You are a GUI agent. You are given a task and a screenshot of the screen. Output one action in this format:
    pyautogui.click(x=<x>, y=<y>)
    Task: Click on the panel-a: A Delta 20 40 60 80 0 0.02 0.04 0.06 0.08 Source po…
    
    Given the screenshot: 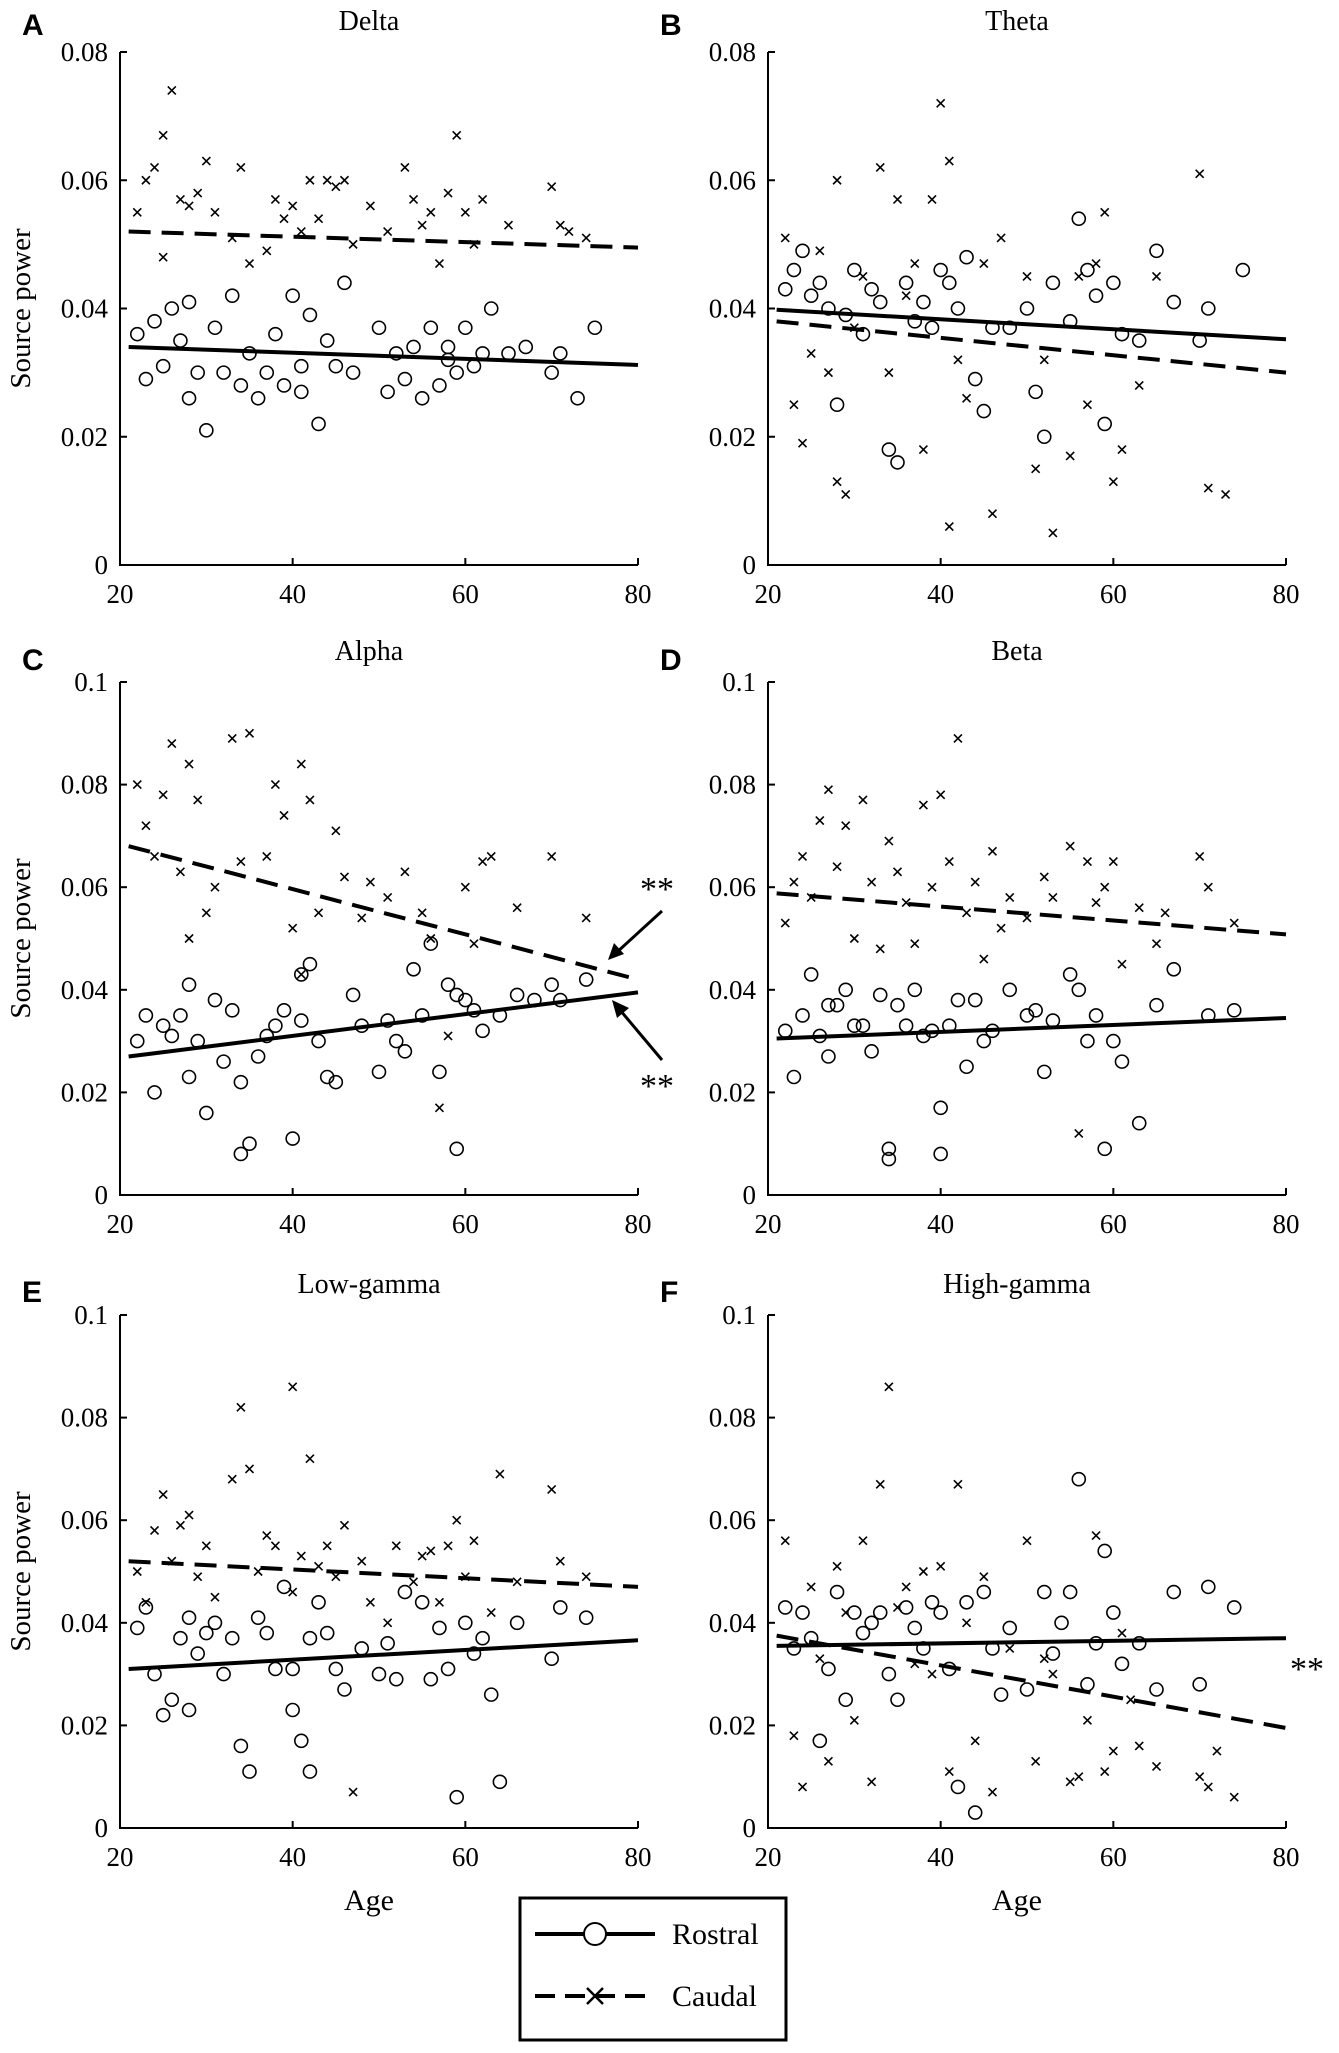 What is the action you would take?
    pyautogui.click(x=328, y=307)
    